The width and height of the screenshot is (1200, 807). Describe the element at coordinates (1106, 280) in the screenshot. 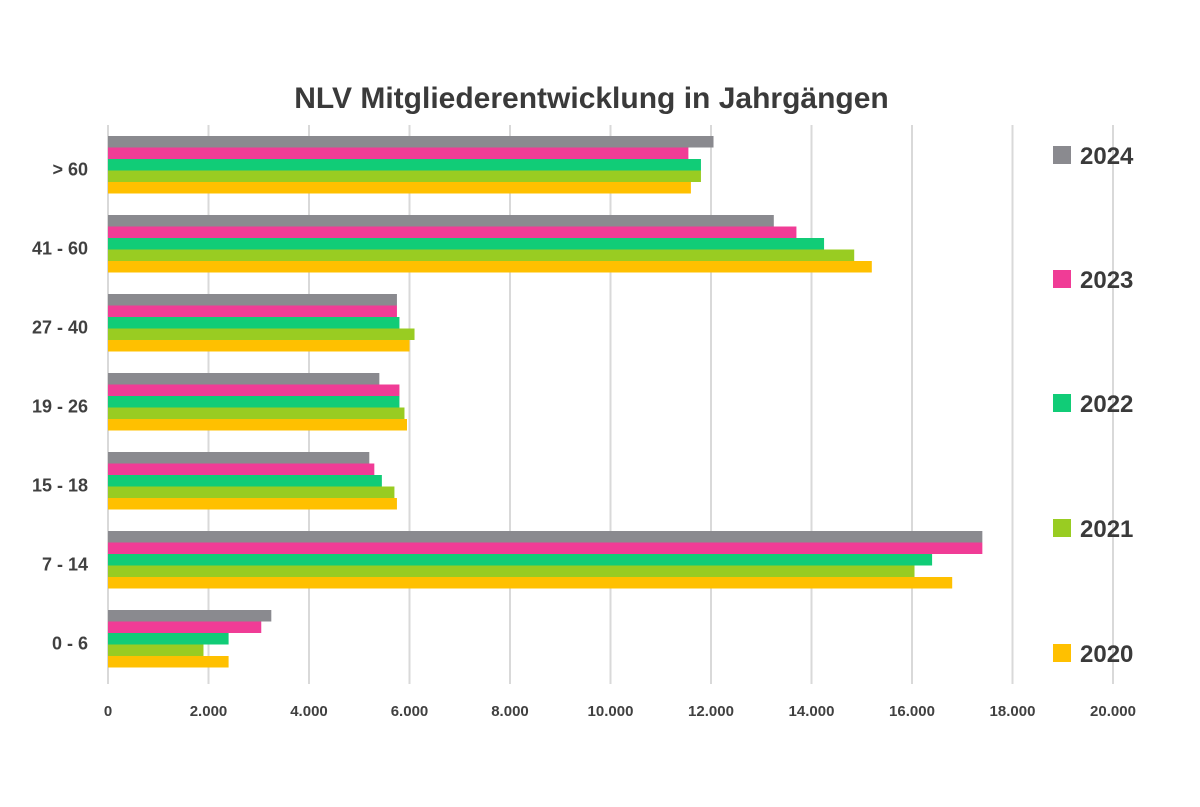

I see `legend-label: 2023` at that location.